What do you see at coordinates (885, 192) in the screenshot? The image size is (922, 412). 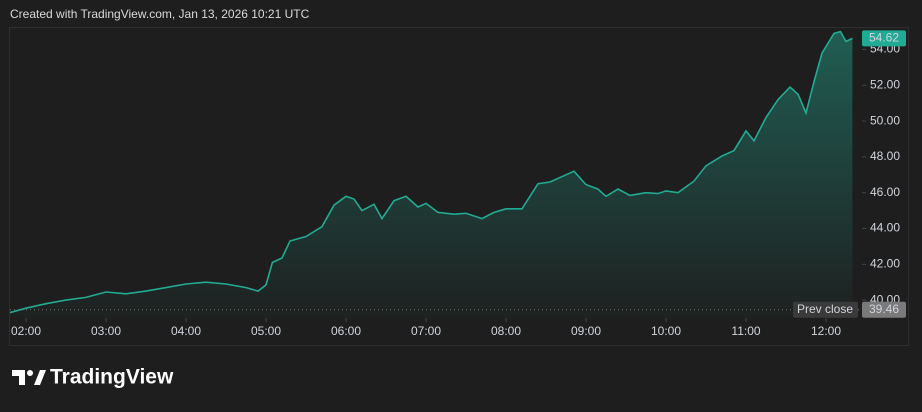 I see `y-tick-label: 46.00` at bounding box center [885, 192].